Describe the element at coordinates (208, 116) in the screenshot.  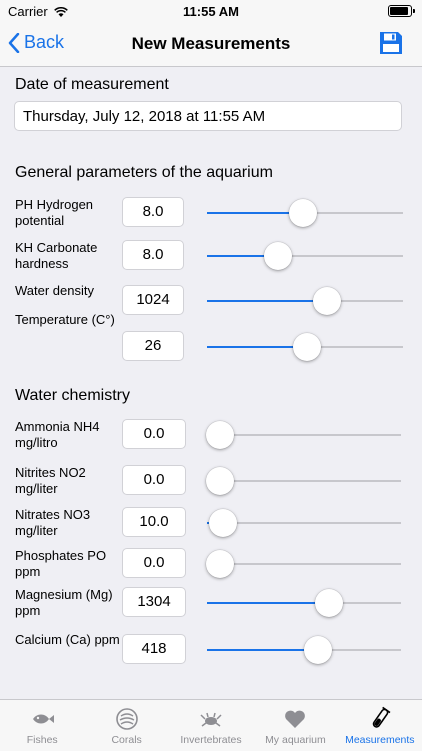
I see `date-field: Thursday, July 12, 2018 at 11:55 AM` at that location.